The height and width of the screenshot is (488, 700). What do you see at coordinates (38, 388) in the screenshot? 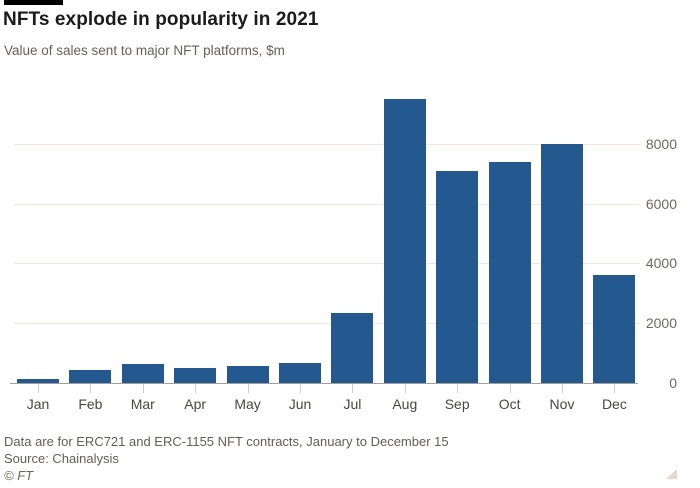
I see `x-tick-jan` at bounding box center [38, 388].